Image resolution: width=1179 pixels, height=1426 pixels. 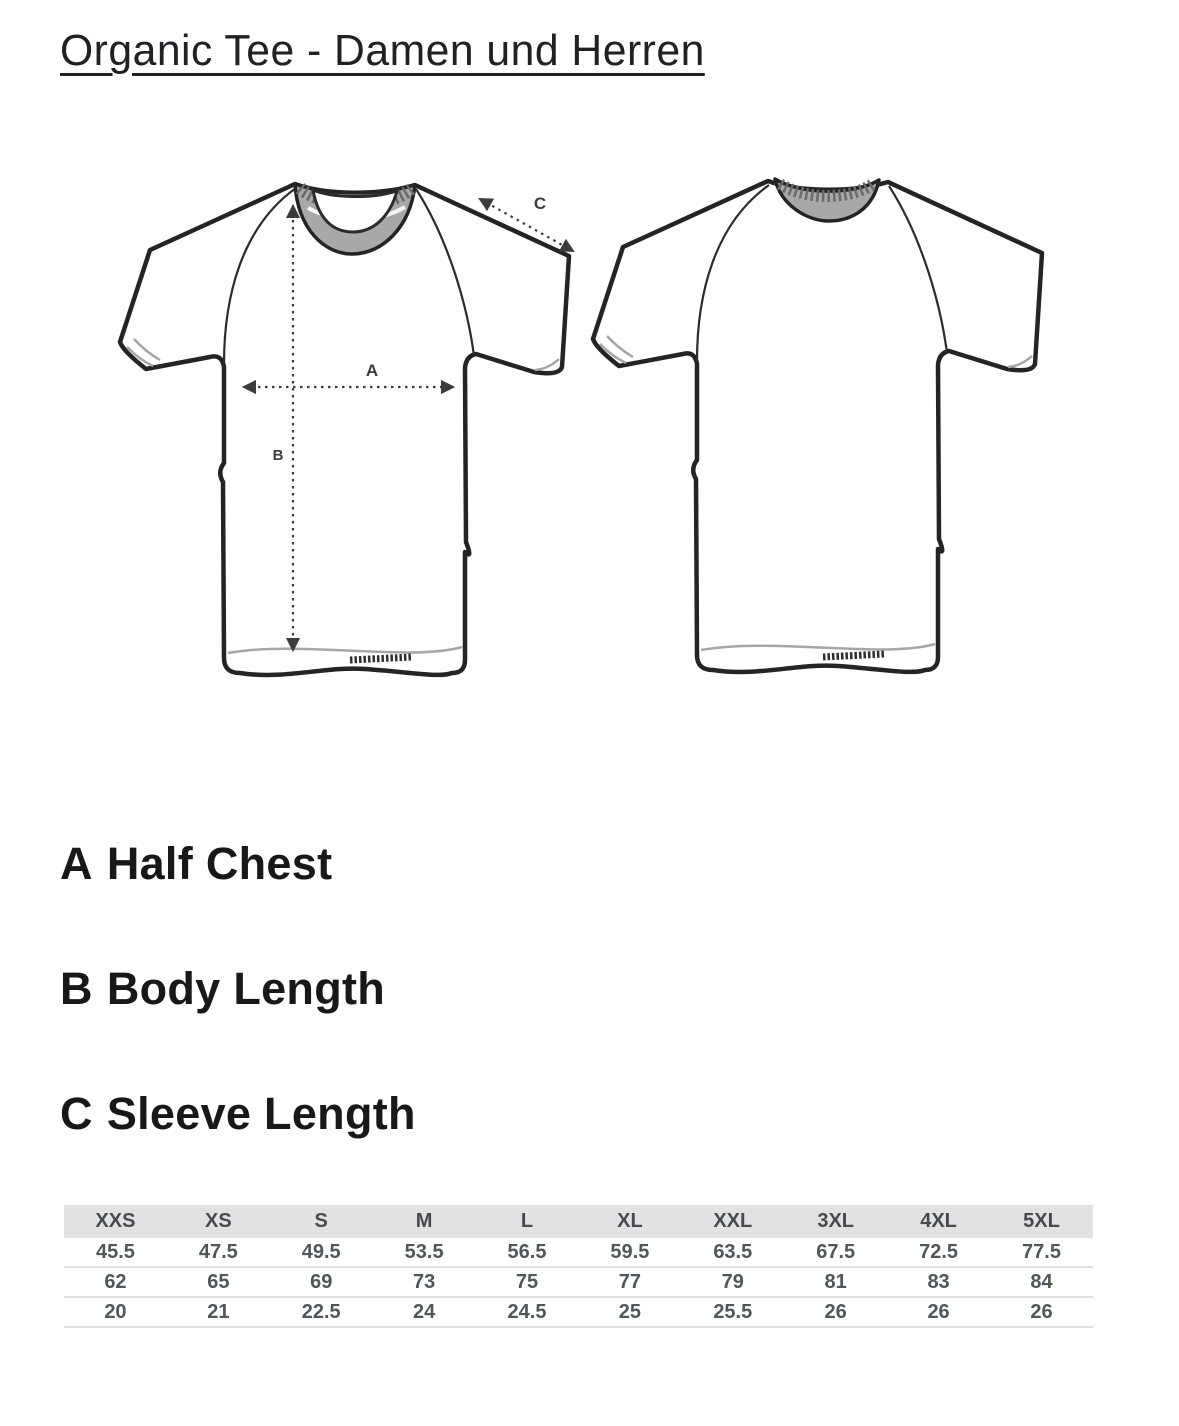 What do you see at coordinates (348, 378) in the screenshot?
I see `half-chest-arrow: A` at bounding box center [348, 378].